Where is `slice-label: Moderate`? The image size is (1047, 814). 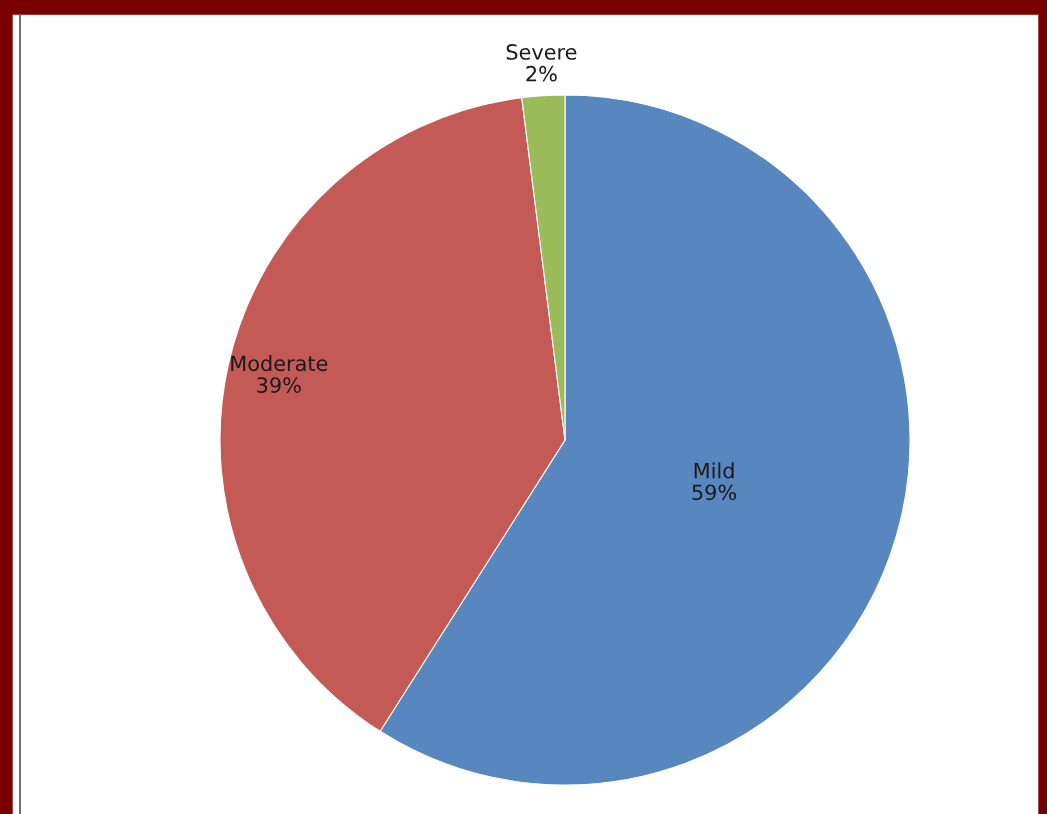
slice-label: Moderate is located at coordinates (279, 363).